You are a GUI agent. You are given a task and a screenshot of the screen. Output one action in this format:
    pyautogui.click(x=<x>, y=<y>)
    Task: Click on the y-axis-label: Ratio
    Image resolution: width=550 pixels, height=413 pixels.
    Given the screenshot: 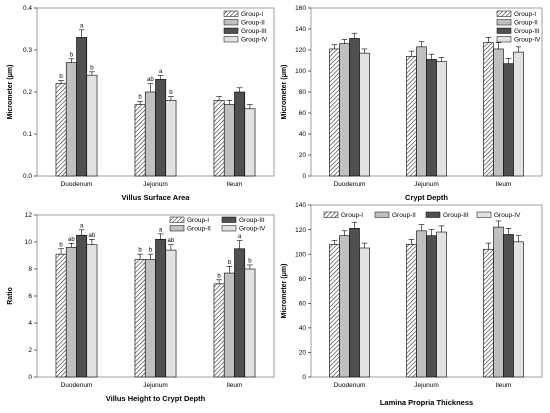 What is the action you would take?
    pyautogui.click(x=10, y=296)
    